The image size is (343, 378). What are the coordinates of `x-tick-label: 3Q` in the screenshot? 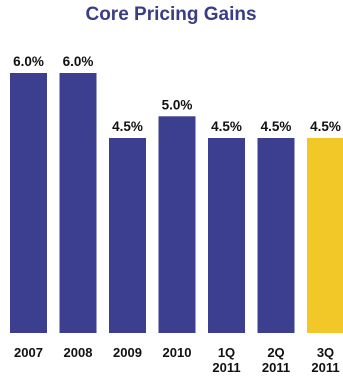 It's located at (325, 352).